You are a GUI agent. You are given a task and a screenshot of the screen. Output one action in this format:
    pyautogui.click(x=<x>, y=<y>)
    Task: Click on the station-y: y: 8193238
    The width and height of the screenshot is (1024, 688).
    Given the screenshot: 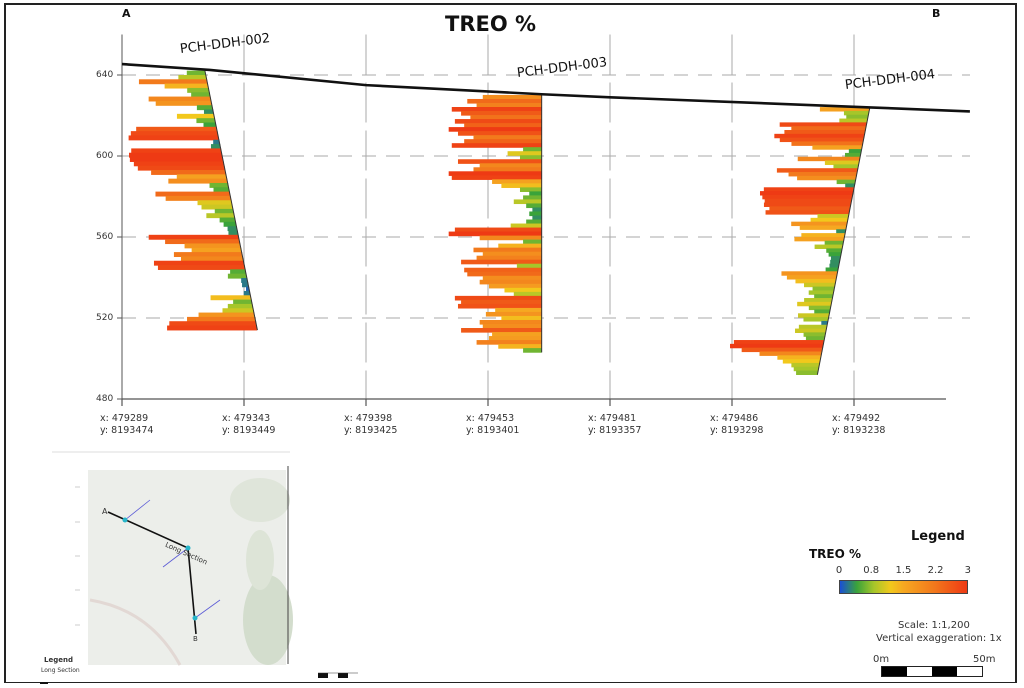 What is the action you would take?
    pyautogui.click(x=859, y=430)
    